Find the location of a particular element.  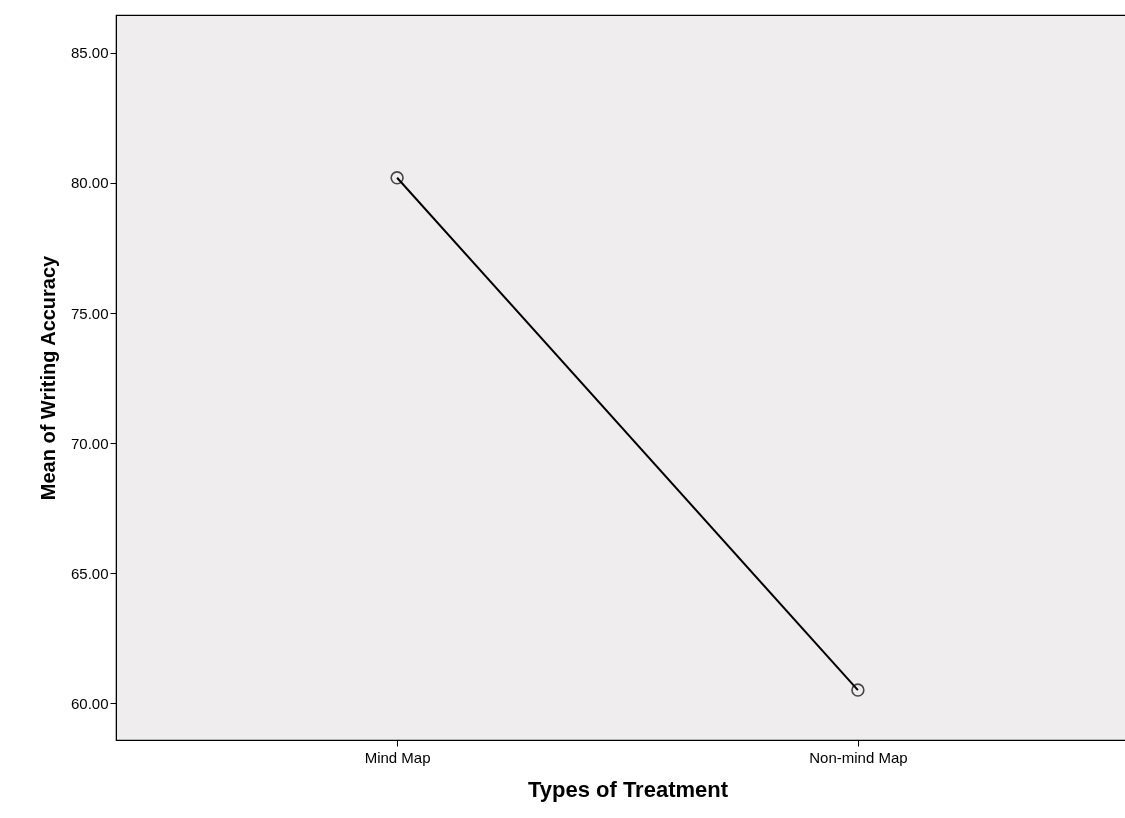

x-tick-label: Mind Map is located at coordinates (397, 757).